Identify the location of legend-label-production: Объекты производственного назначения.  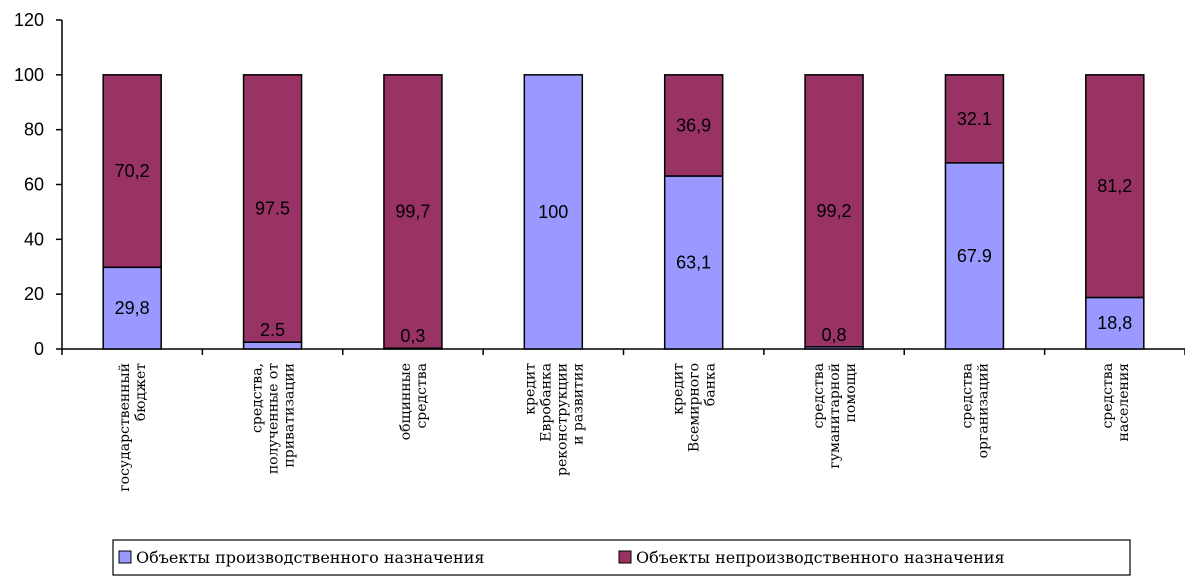
(310, 557).